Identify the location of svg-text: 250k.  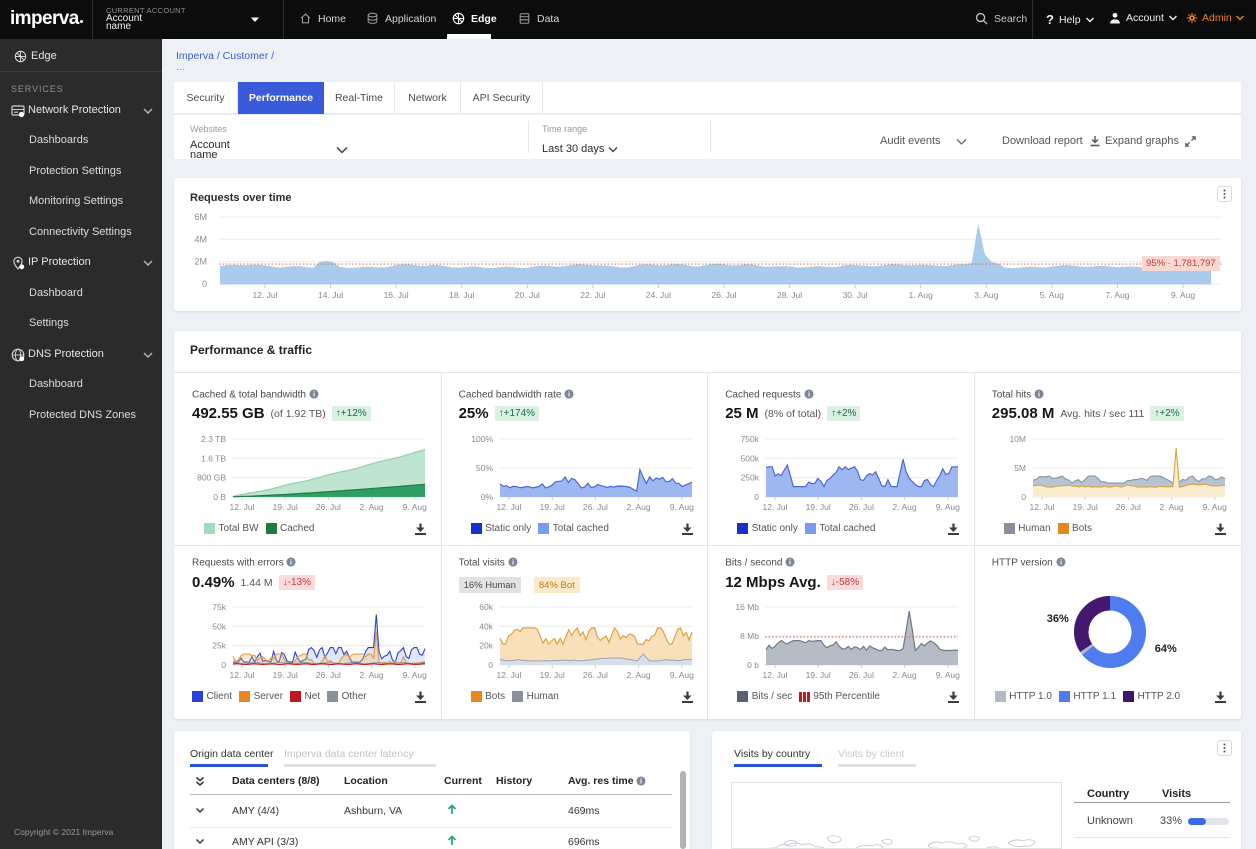
(750, 478).